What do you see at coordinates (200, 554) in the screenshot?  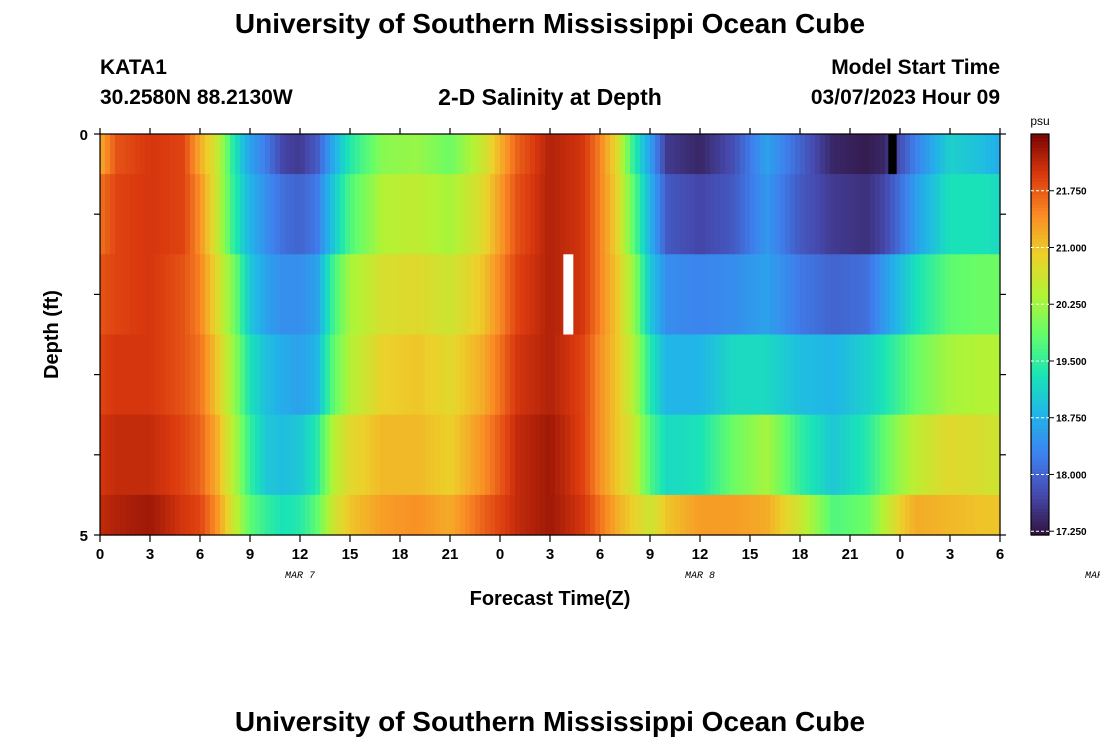 I see `x-tick-label: 6` at bounding box center [200, 554].